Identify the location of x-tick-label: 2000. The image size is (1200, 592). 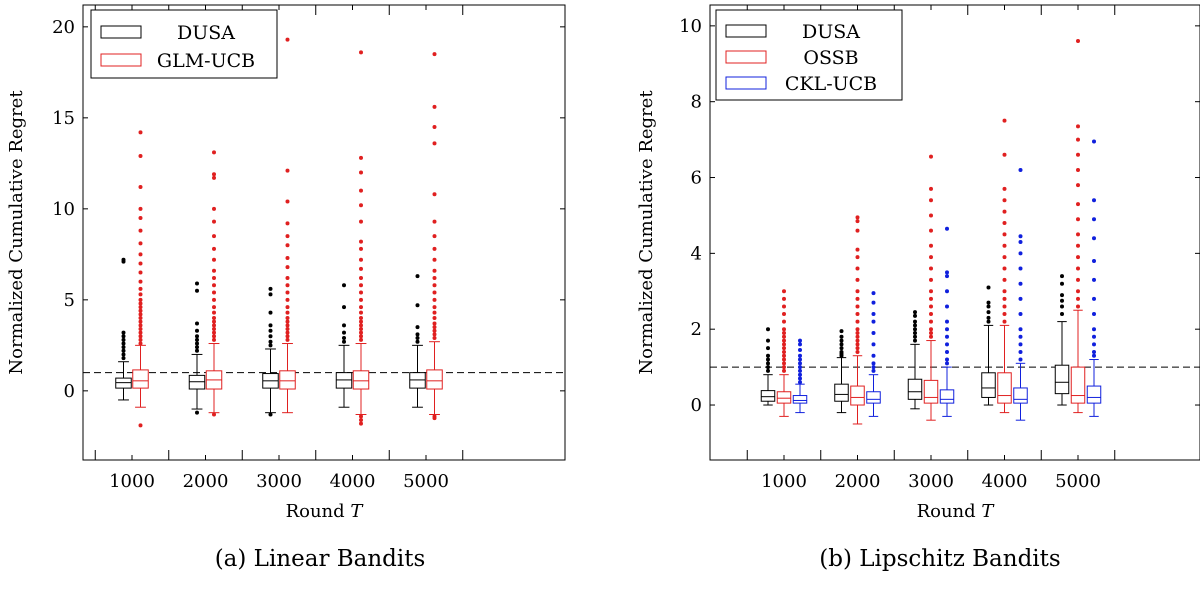
(858, 481).